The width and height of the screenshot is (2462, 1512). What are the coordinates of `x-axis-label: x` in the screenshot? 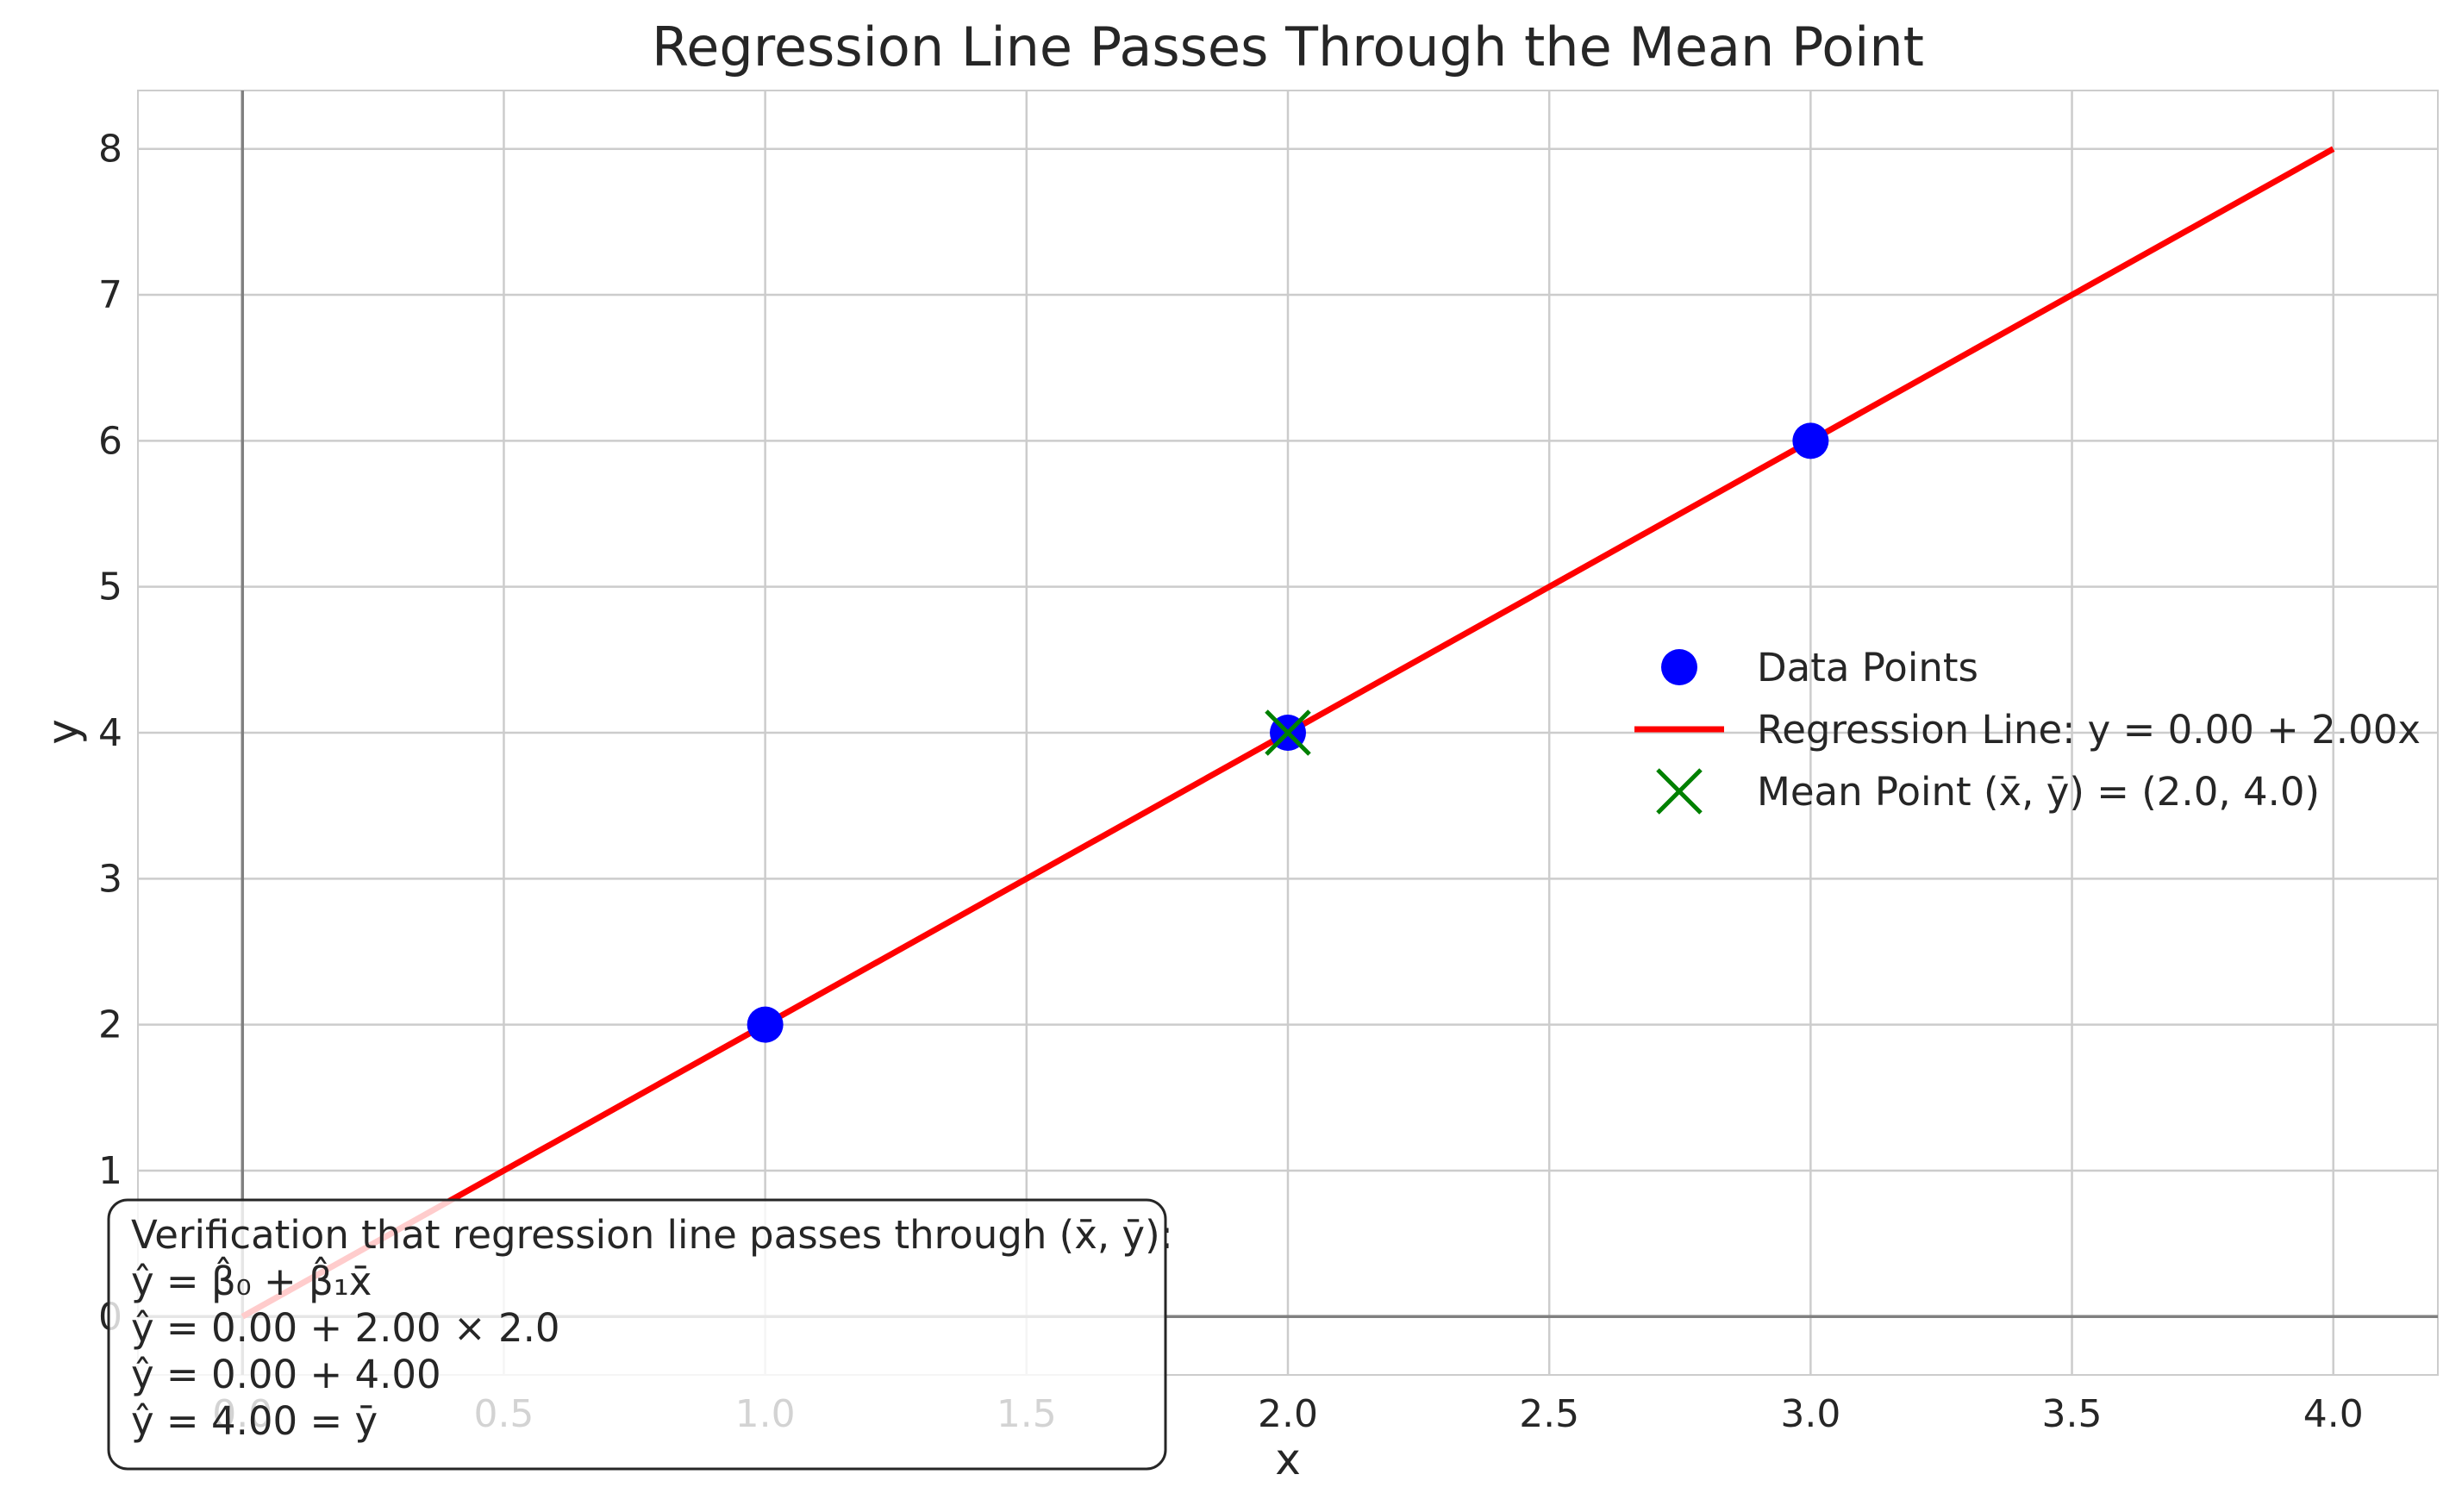 It's located at (1288, 1459).